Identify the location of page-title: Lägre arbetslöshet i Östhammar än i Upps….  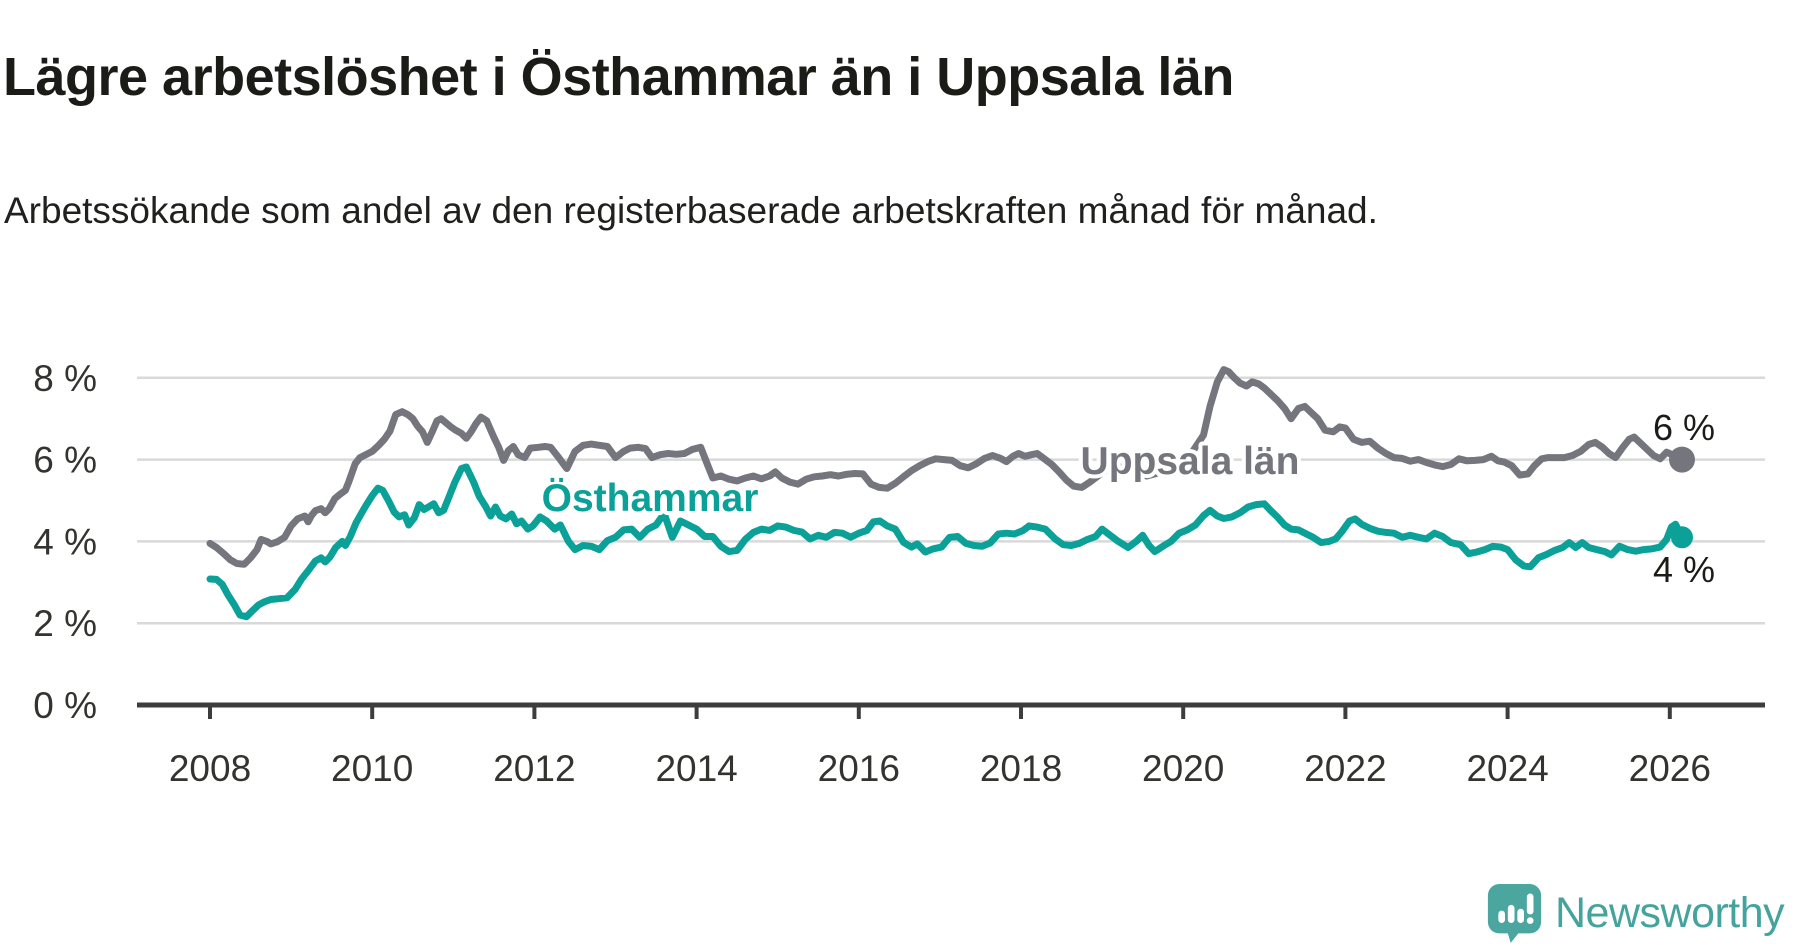
(618, 77).